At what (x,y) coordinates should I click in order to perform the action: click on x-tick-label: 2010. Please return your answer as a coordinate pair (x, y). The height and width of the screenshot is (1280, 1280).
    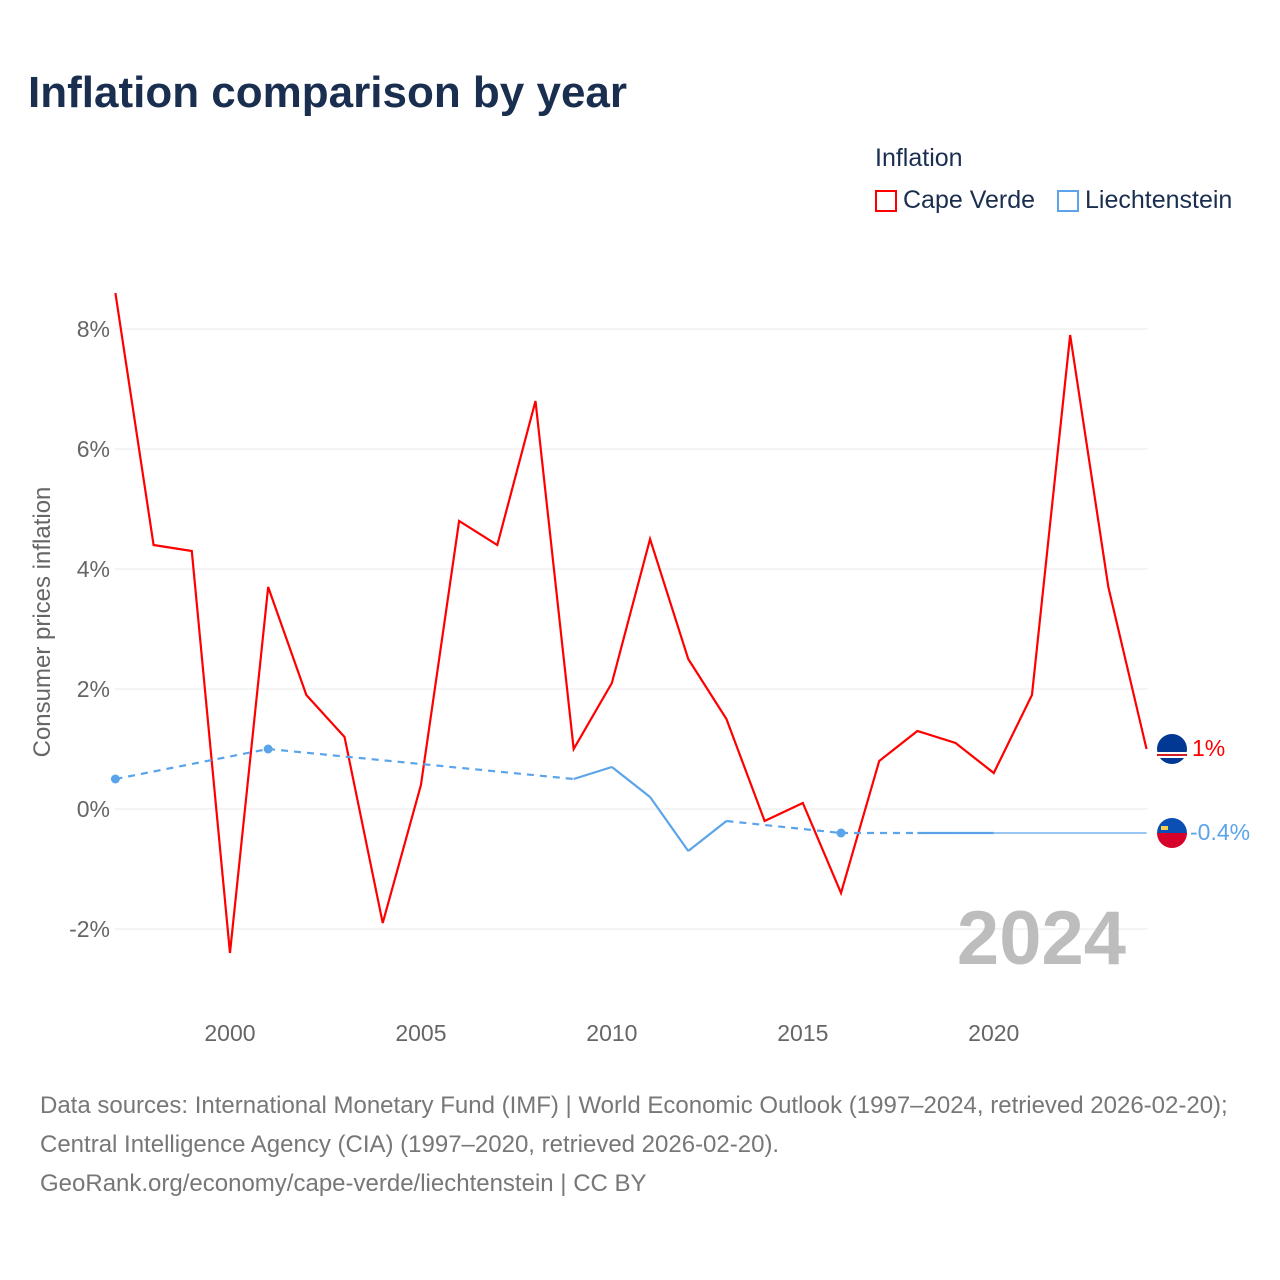
    Looking at the image, I should click on (611, 1033).